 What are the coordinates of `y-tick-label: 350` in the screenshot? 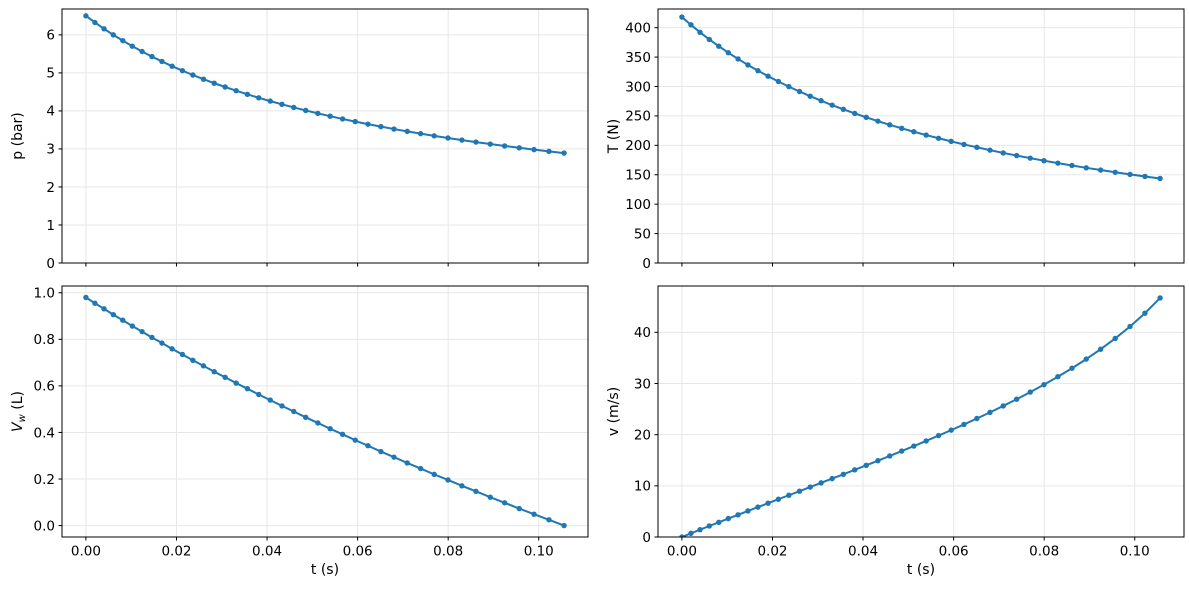 It's located at (638, 58).